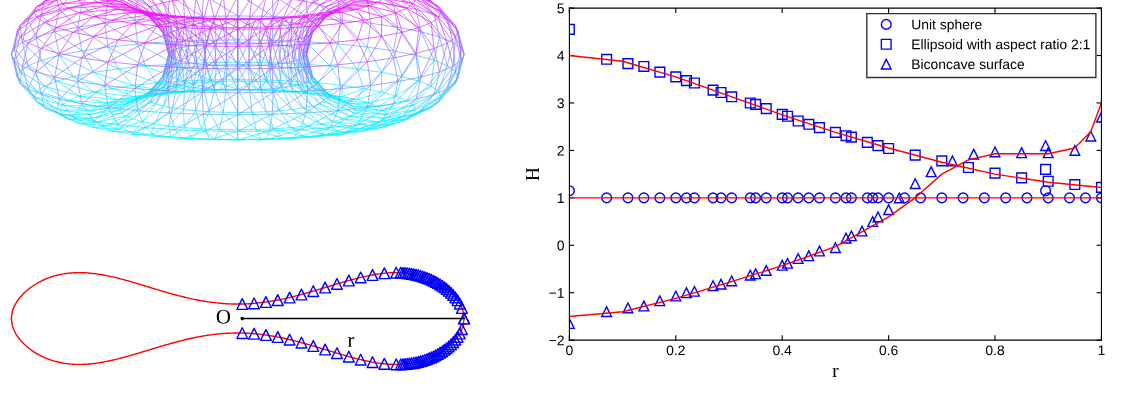  What do you see at coordinates (1001, 46) in the screenshot?
I see `legend-label: Ellipsoid with aspect ratio 2:1` at bounding box center [1001, 46].